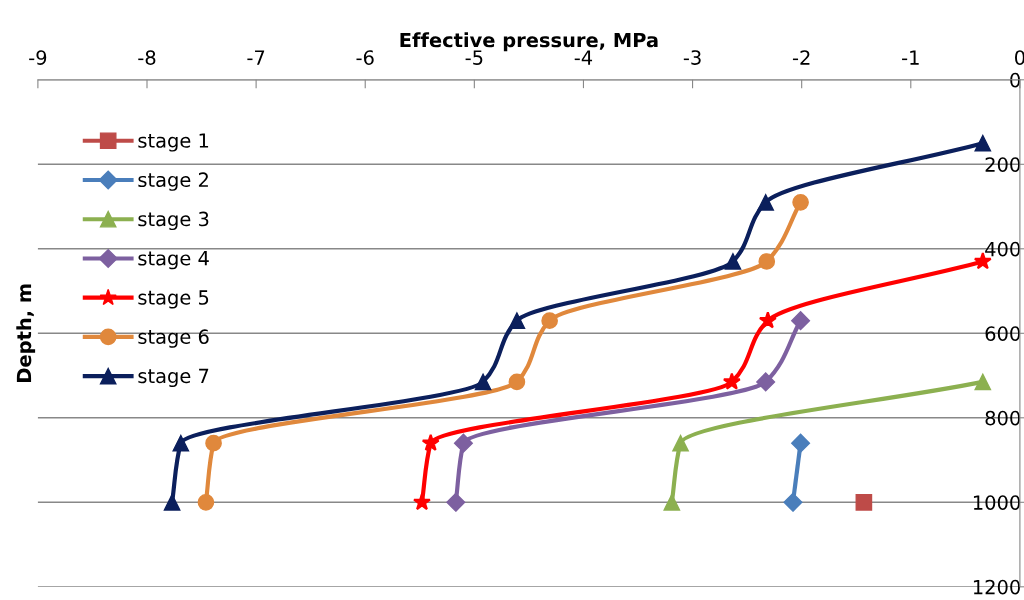  Describe the element at coordinates (173, 338) in the screenshot. I see `legend-label: stage 6` at that location.